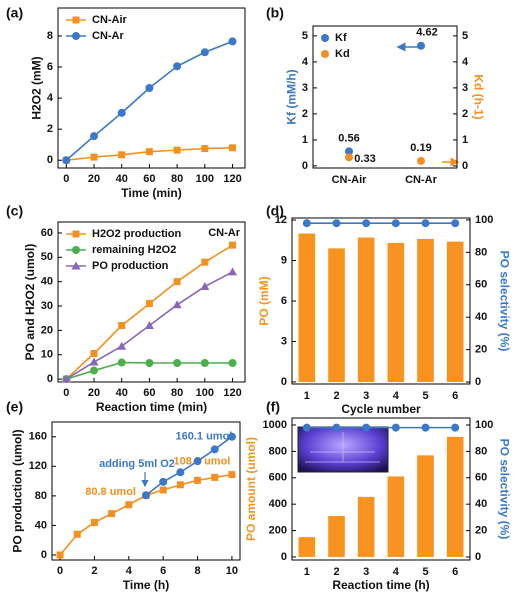  Describe the element at coordinates (110, 492) in the screenshot. I see `data-label: 80.8 umol` at that location.